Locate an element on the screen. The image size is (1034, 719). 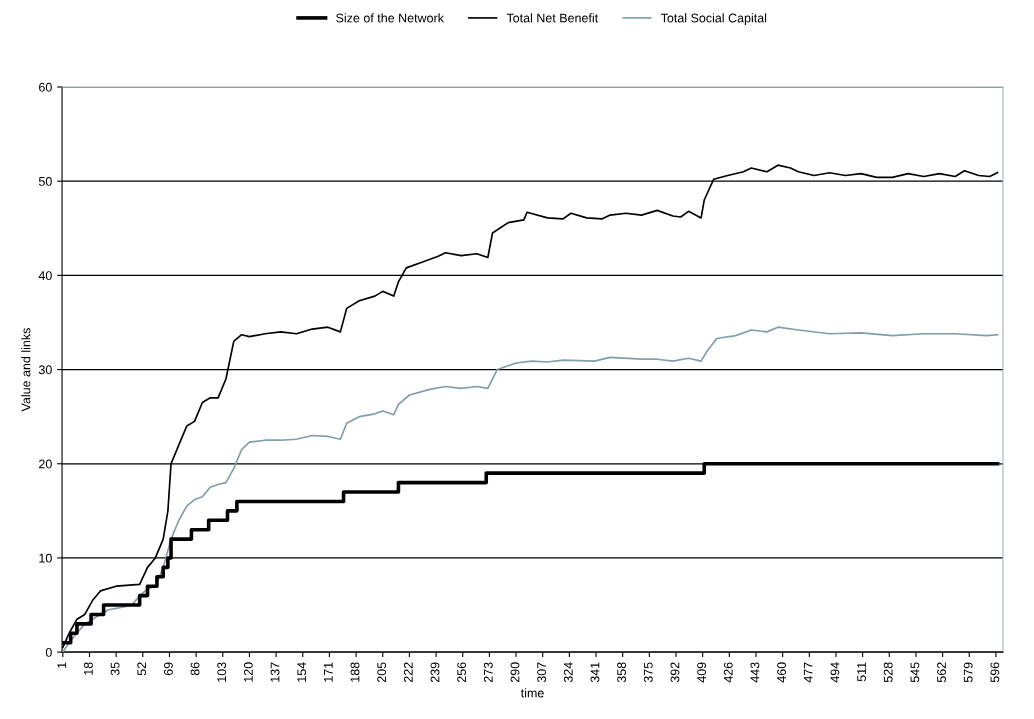
x-tick-label: 545 is located at coordinates (915, 672).